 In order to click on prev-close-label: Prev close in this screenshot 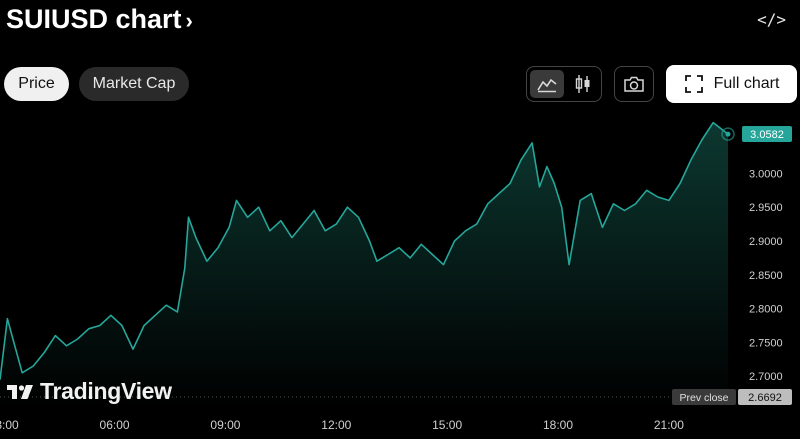, I will do `click(703, 398)`.